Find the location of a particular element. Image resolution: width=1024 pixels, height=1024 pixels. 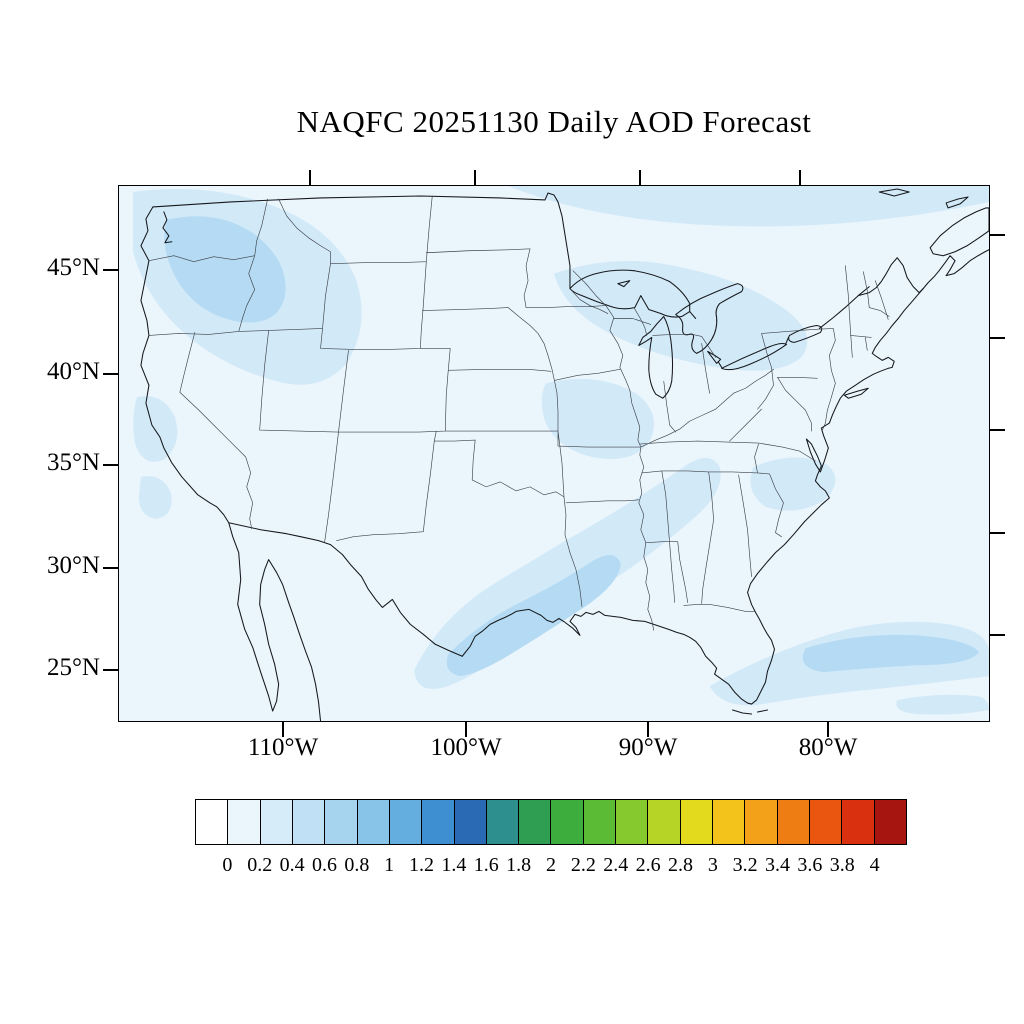

colorbar-tick-label: 3.8 is located at coordinates (842, 865).